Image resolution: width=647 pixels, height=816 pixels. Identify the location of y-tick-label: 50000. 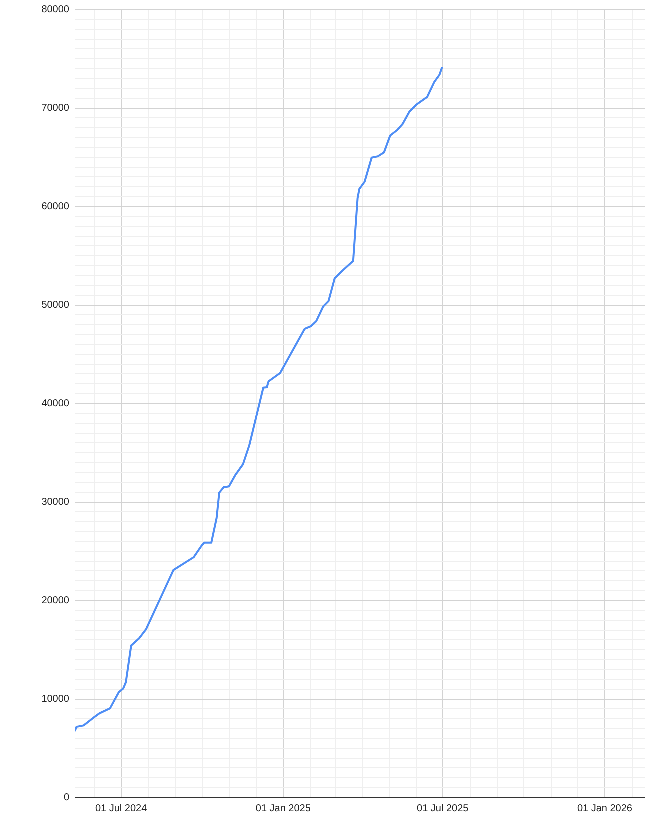
(56, 305).